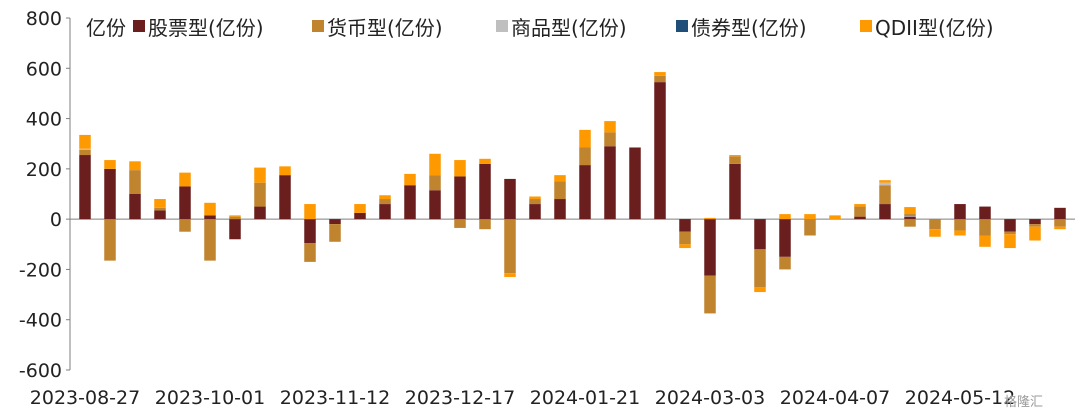  What do you see at coordinates (210, 398) in the screenshot?
I see `x-tick-label: 2023-10-01` at bounding box center [210, 398].